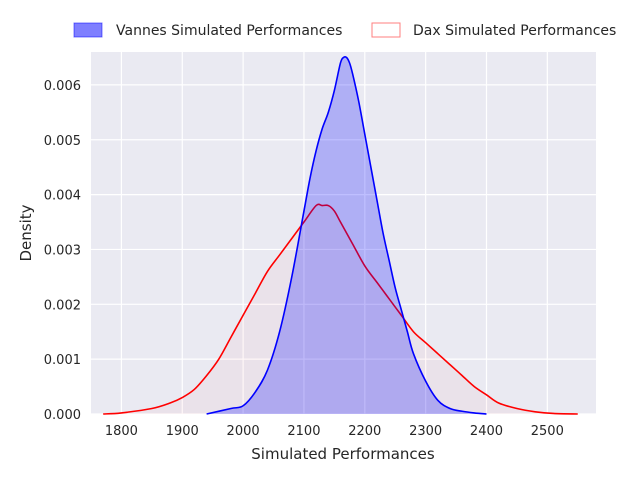  What do you see at coordinates (386, 30) in the screenshot?
I see `legend-swatch-dax` at bounding box center [386, 30].